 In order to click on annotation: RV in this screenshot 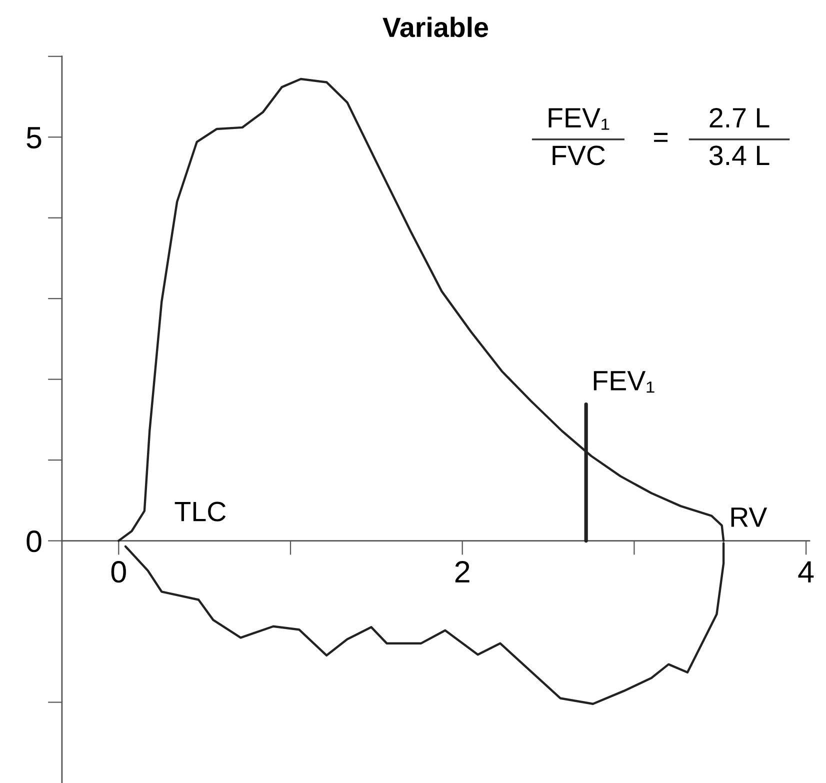, I will do `click(749, 517)`.